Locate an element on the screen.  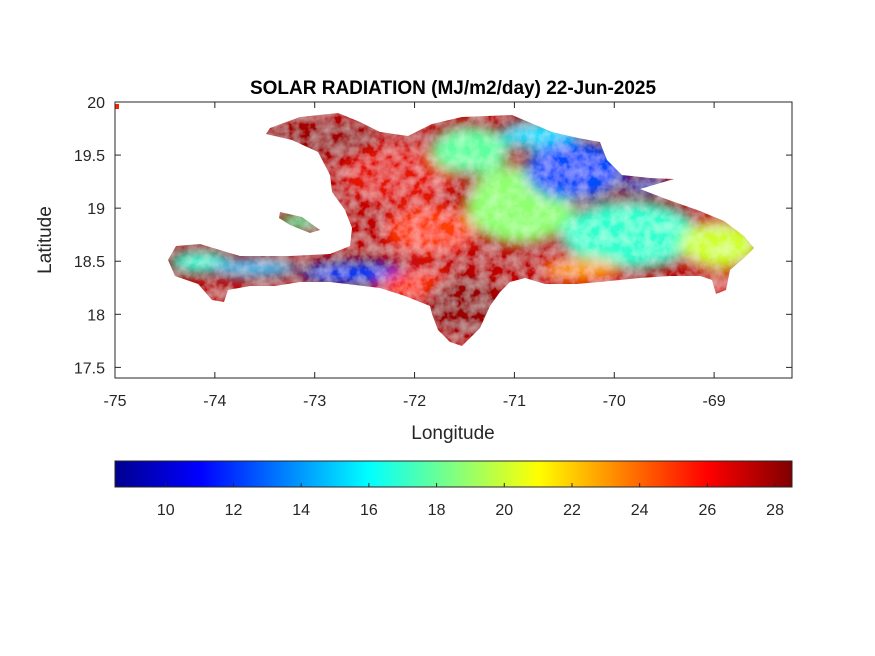
x-tick-label: -71 is located at coordinates (514, 401).